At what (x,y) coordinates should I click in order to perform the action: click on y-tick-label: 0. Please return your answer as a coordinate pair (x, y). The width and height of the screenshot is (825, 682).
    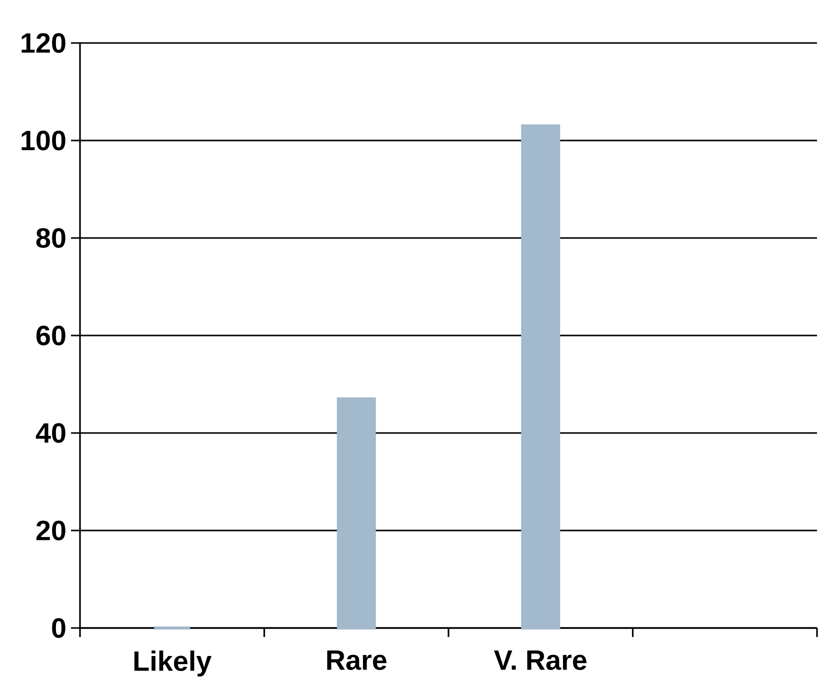
    Looking at the image, I should click on (59, 628).